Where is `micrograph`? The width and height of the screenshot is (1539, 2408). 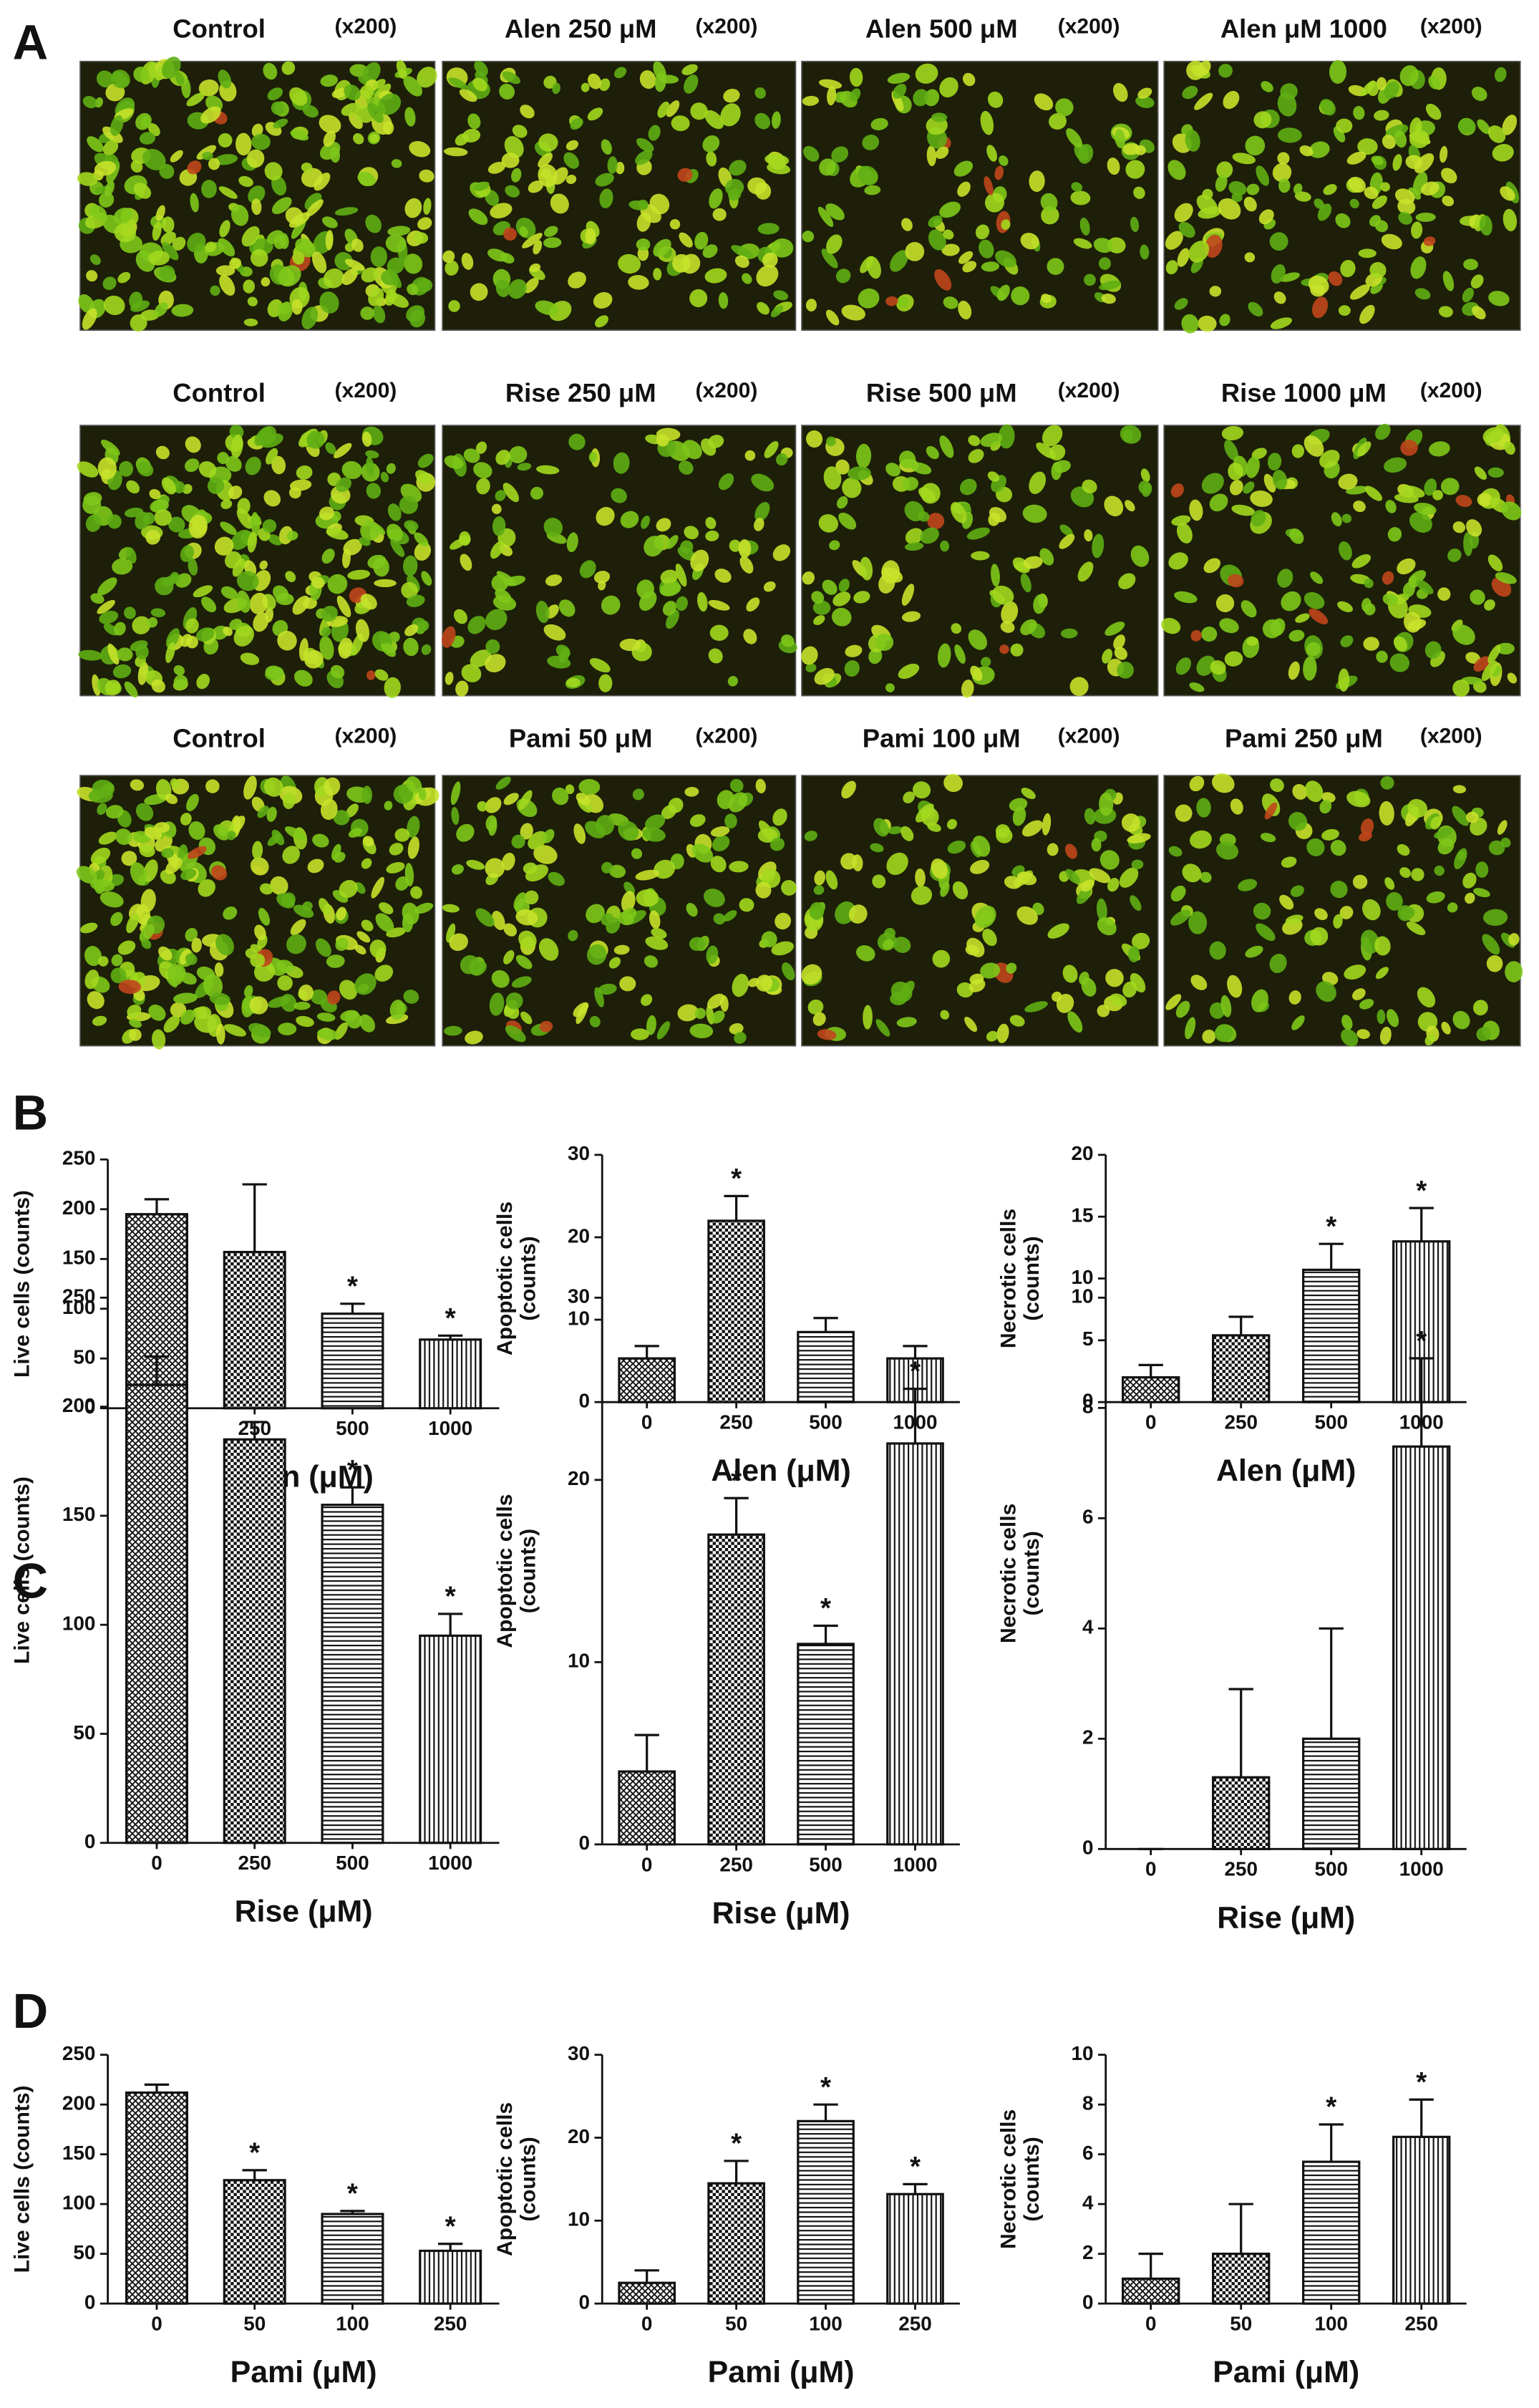
micrograph is located at coordinates (980, 195).